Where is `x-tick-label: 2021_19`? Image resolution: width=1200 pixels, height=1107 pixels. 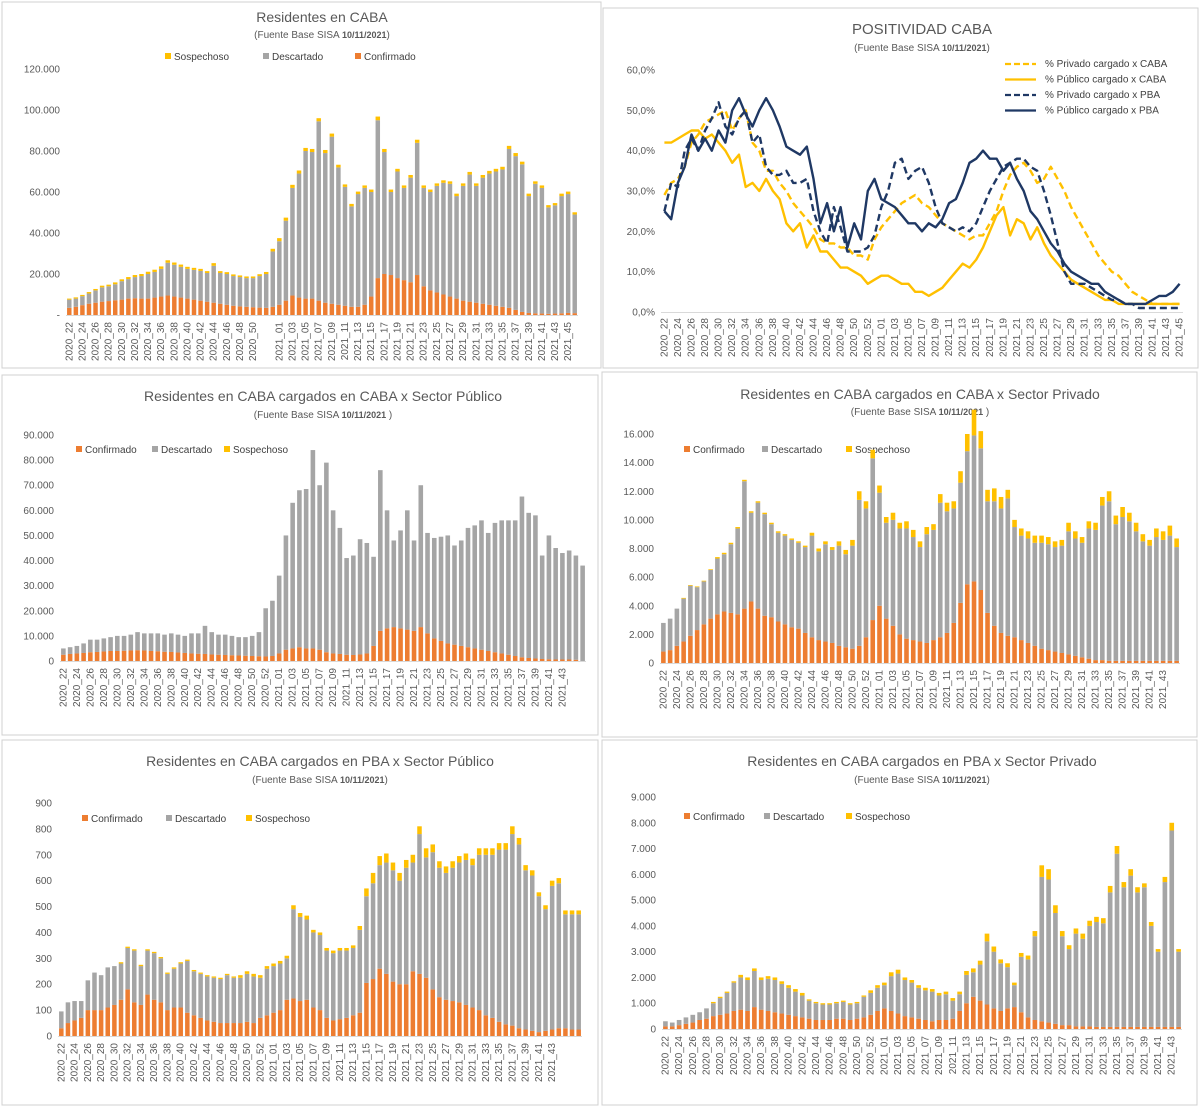
x-tick-label: 2021_19 is located at coordinates (393, 1062).